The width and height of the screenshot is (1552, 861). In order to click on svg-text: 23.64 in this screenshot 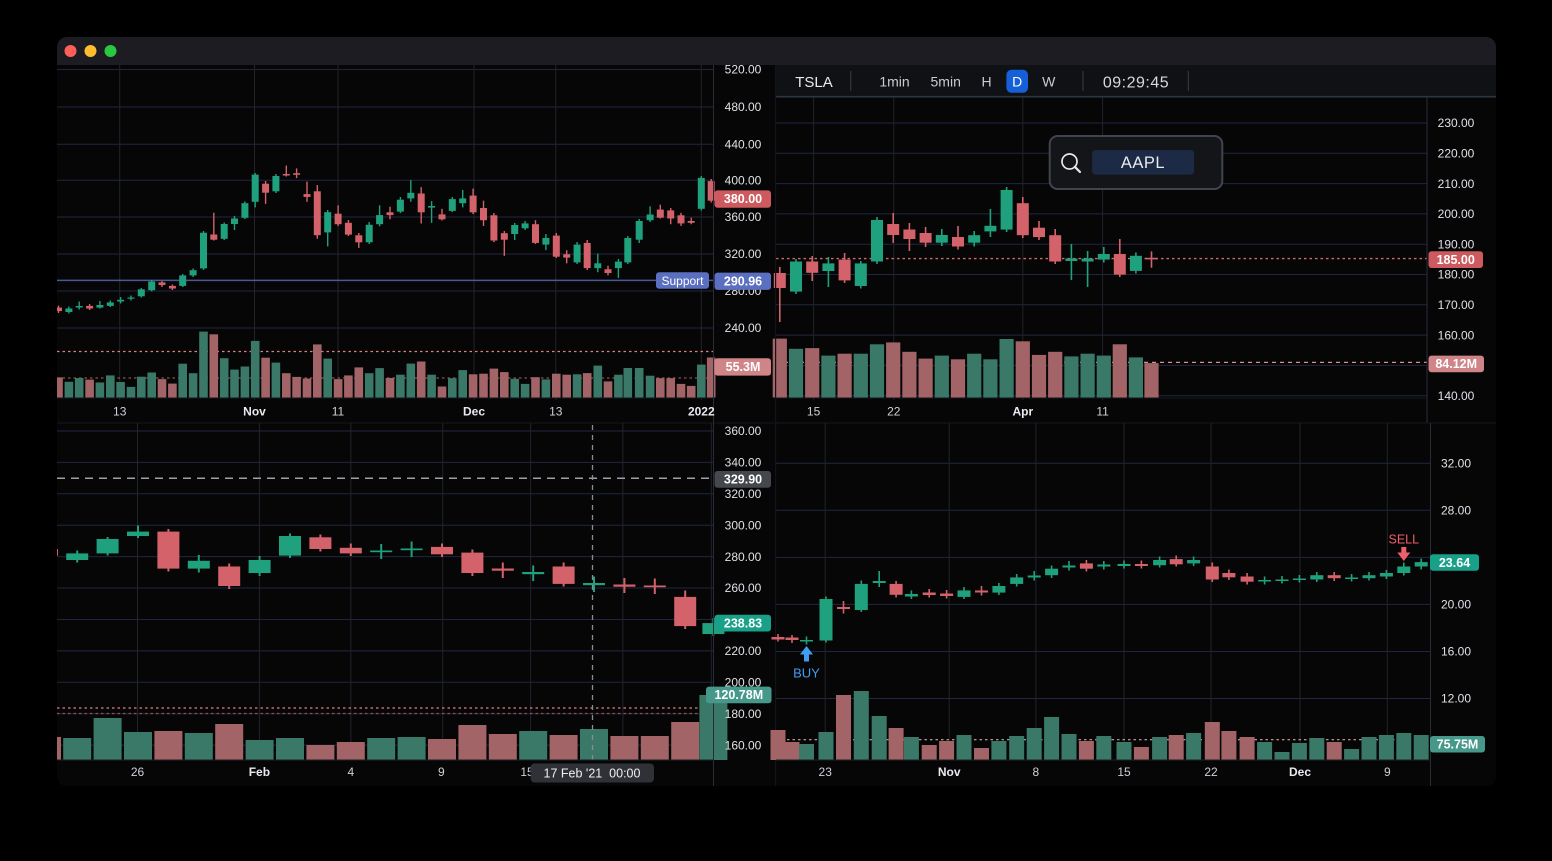, I will do `click(1454, 563)`.